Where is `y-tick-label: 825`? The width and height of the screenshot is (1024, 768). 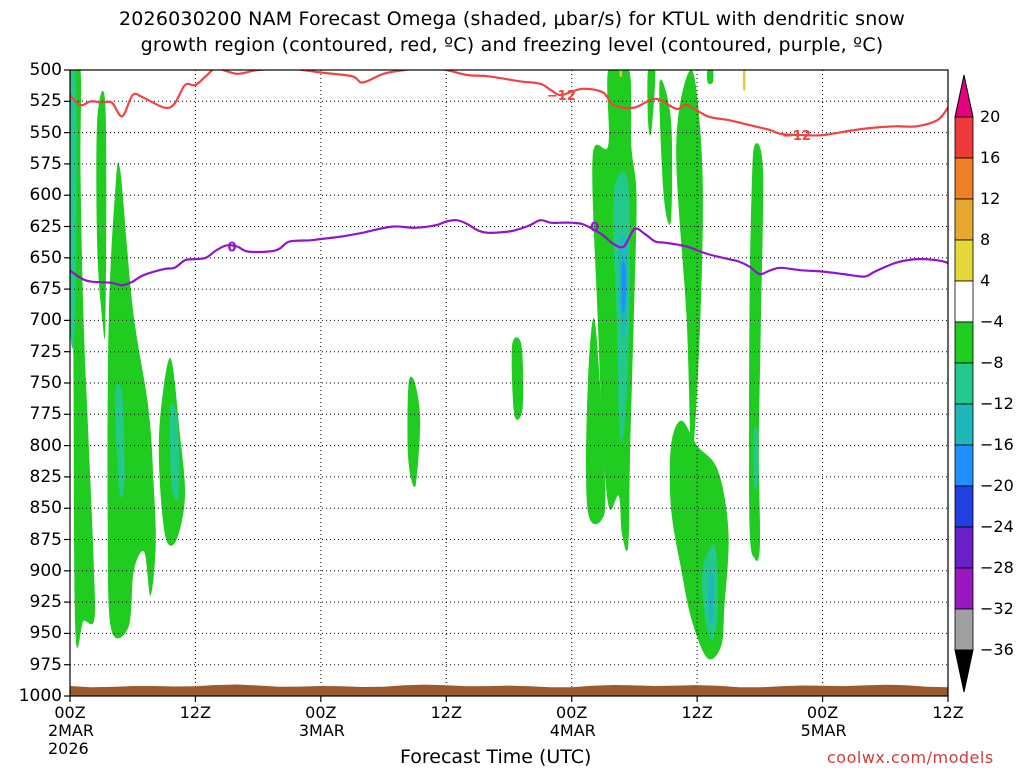 y-tick-label: 825 is located at coordinates (45, 476).